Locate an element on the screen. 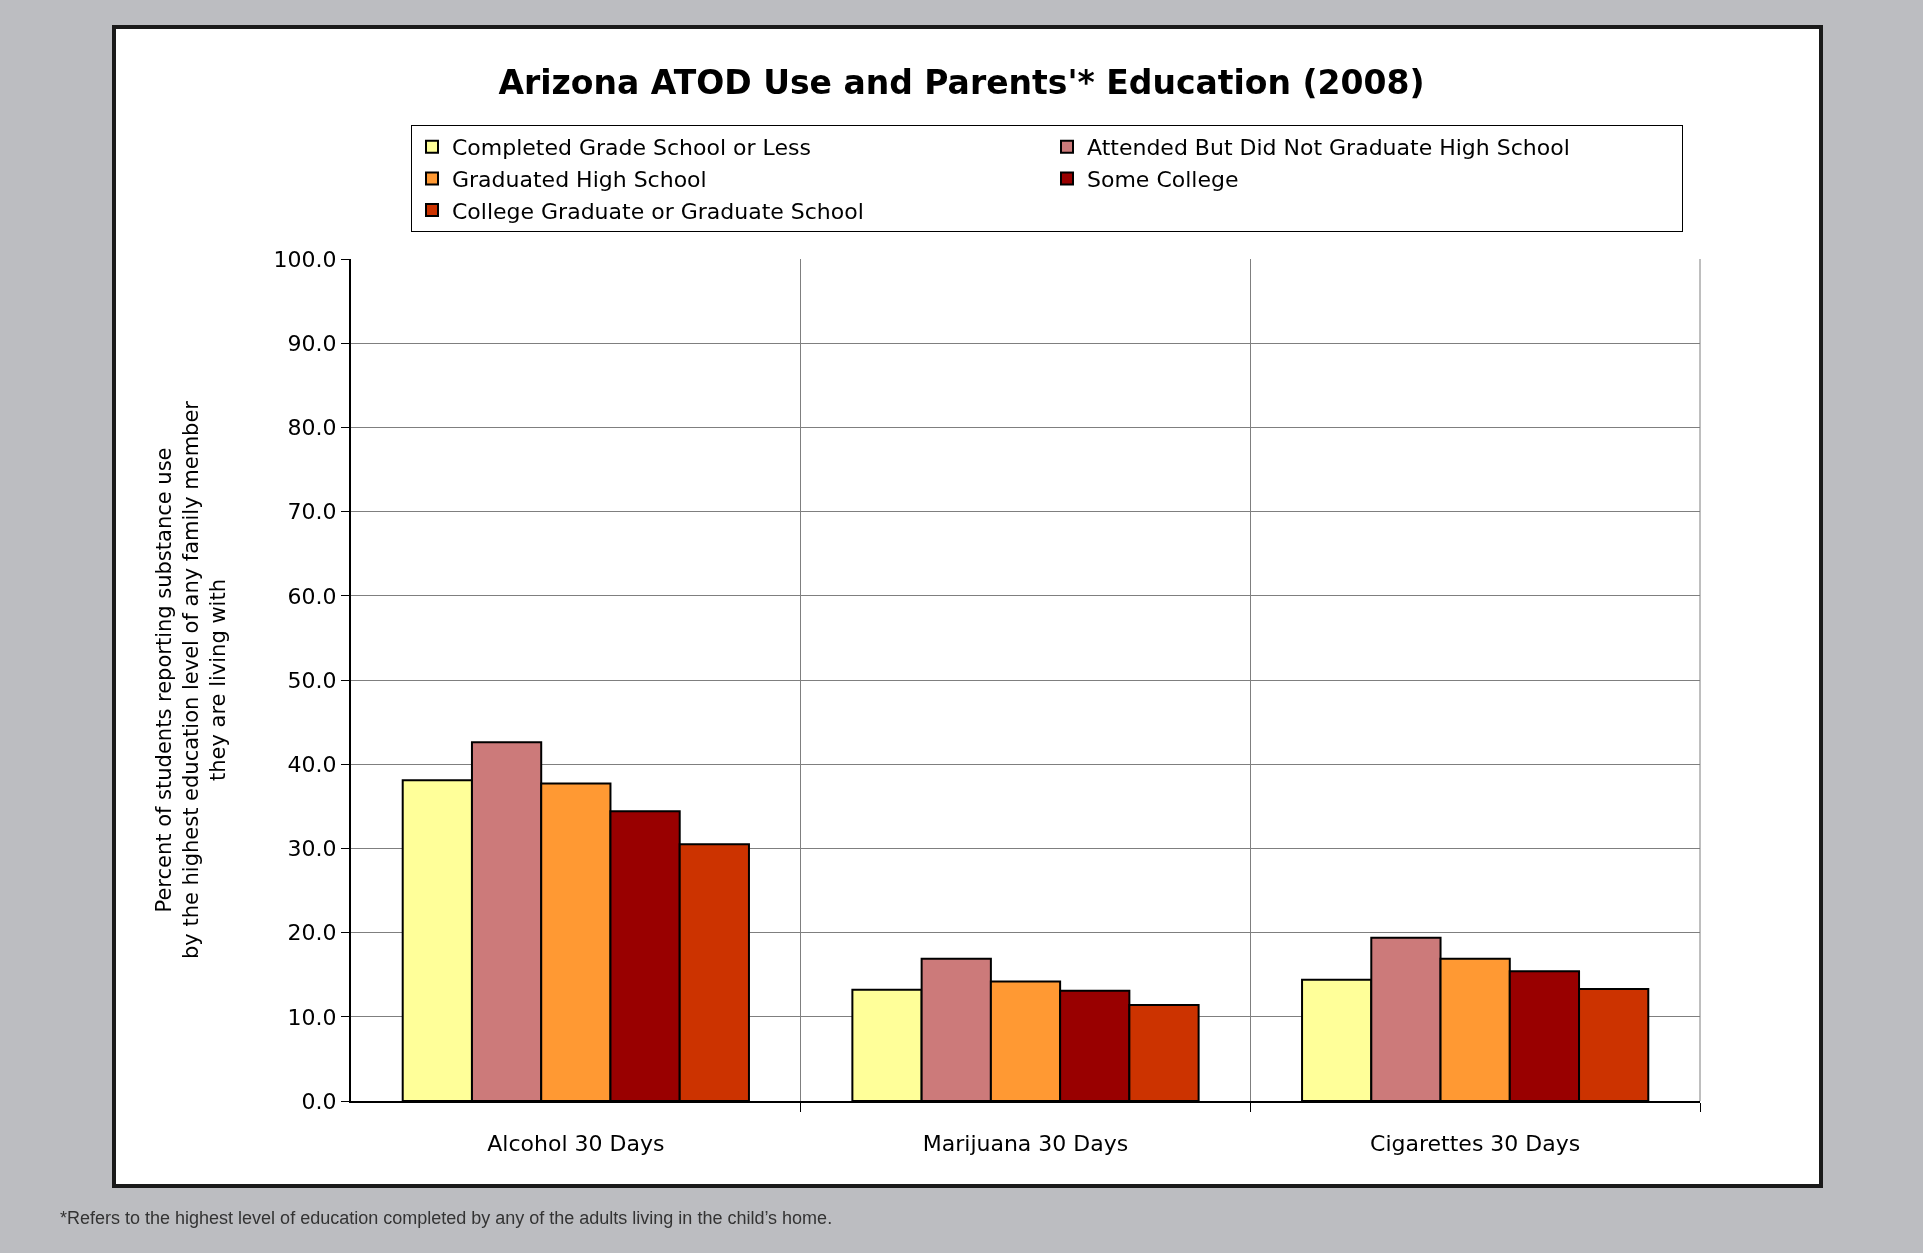  chart-title: Arizona ATOD Use and Parents'* Education (2008) is located at coordinates (961, 82).